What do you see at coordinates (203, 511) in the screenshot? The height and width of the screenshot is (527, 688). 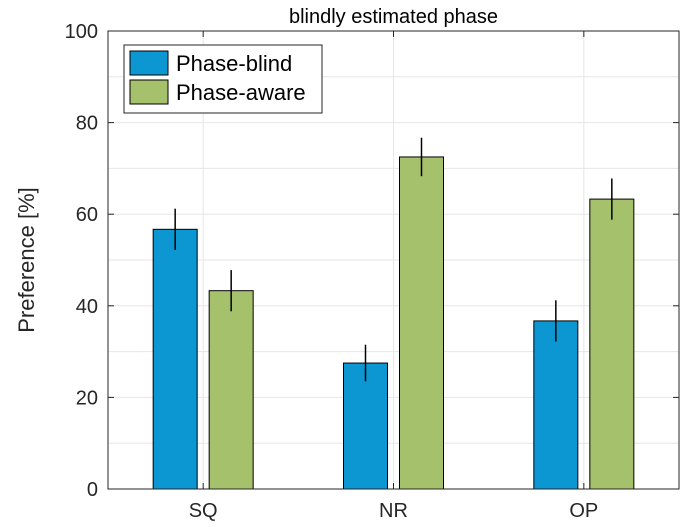 I see `x-tick-label: SQ` at bounding box center [203, 511].